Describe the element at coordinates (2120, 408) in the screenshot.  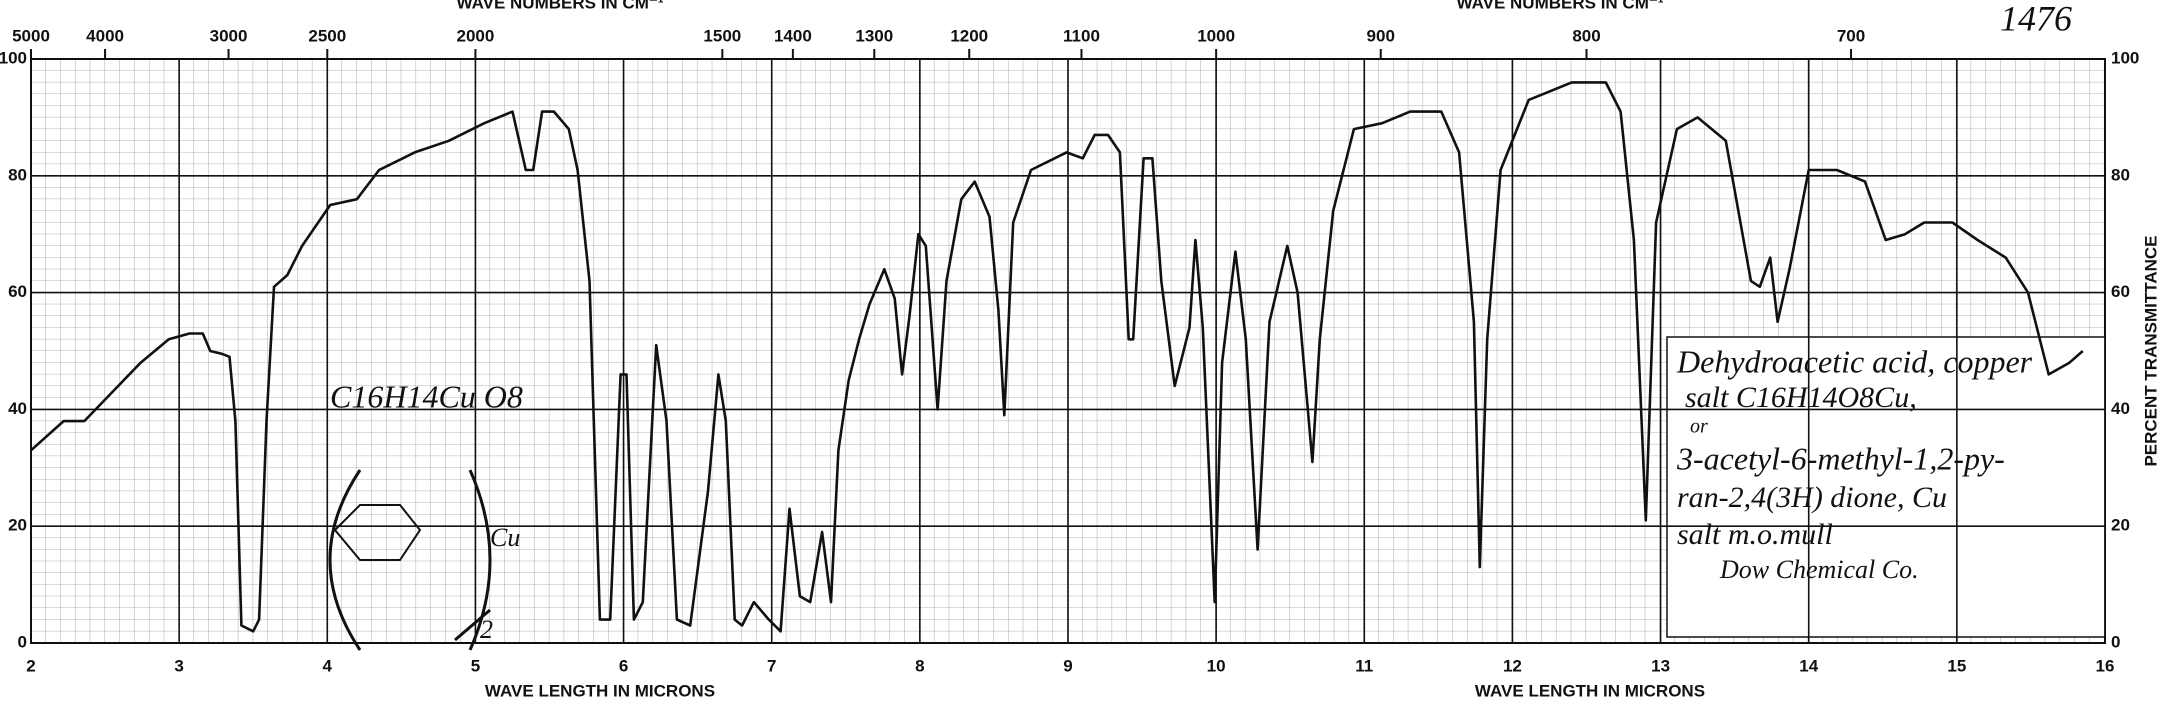
I see `y2-tick-label: 40` at that location.